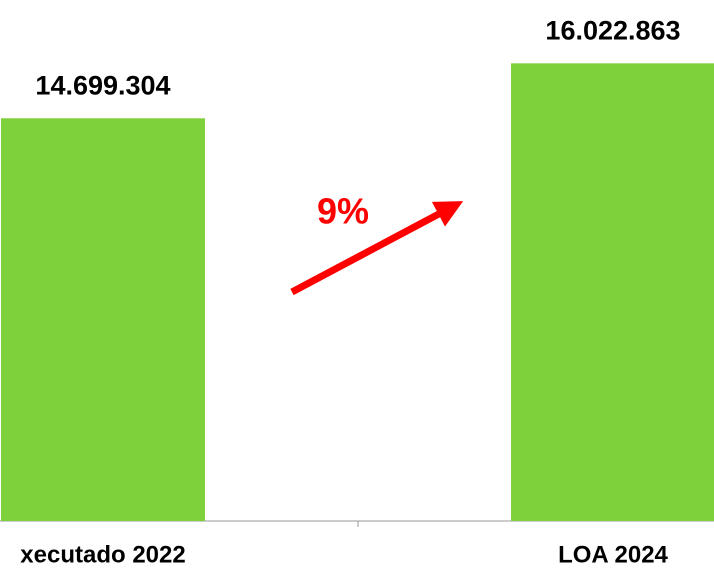 This screenshot has height=576, width=714. What do you see at coordinates (612, 30) in the screenshot?
I see `value-label: 16.022.863` at bounding box center [612, 30].